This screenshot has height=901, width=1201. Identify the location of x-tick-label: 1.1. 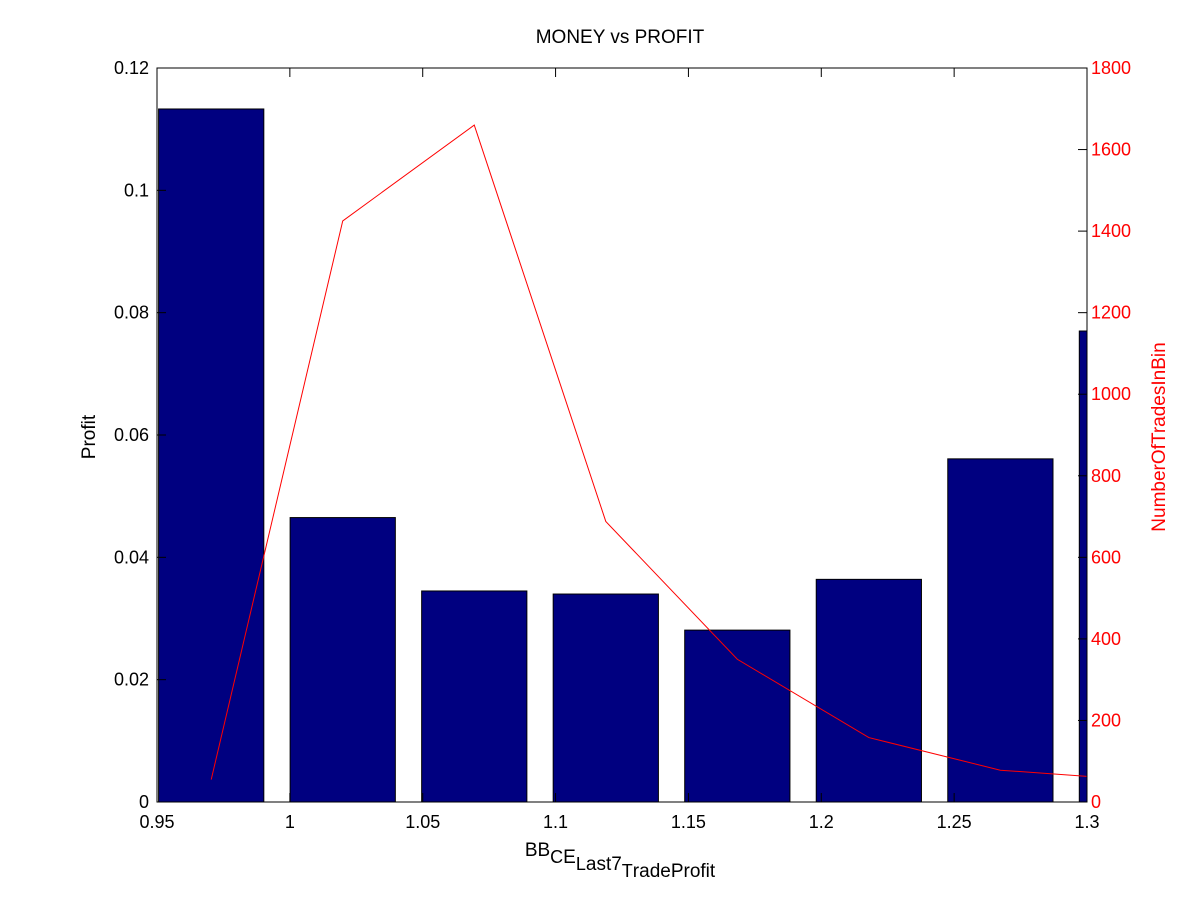
(555, 822).